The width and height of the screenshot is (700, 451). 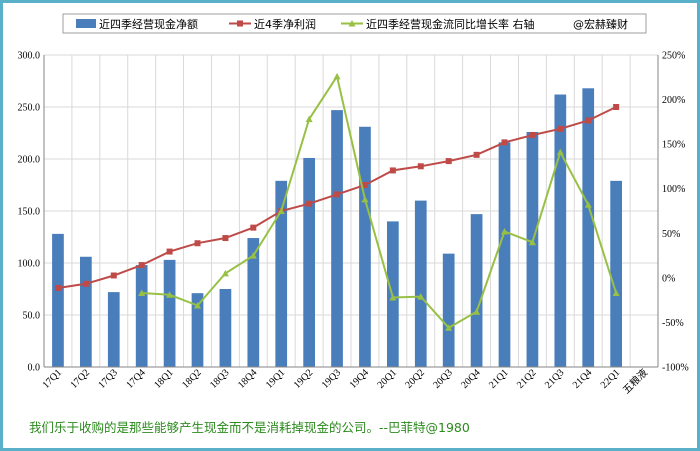 I want to click on x-tick-label: 20Q3, so click(x=443, y=379).